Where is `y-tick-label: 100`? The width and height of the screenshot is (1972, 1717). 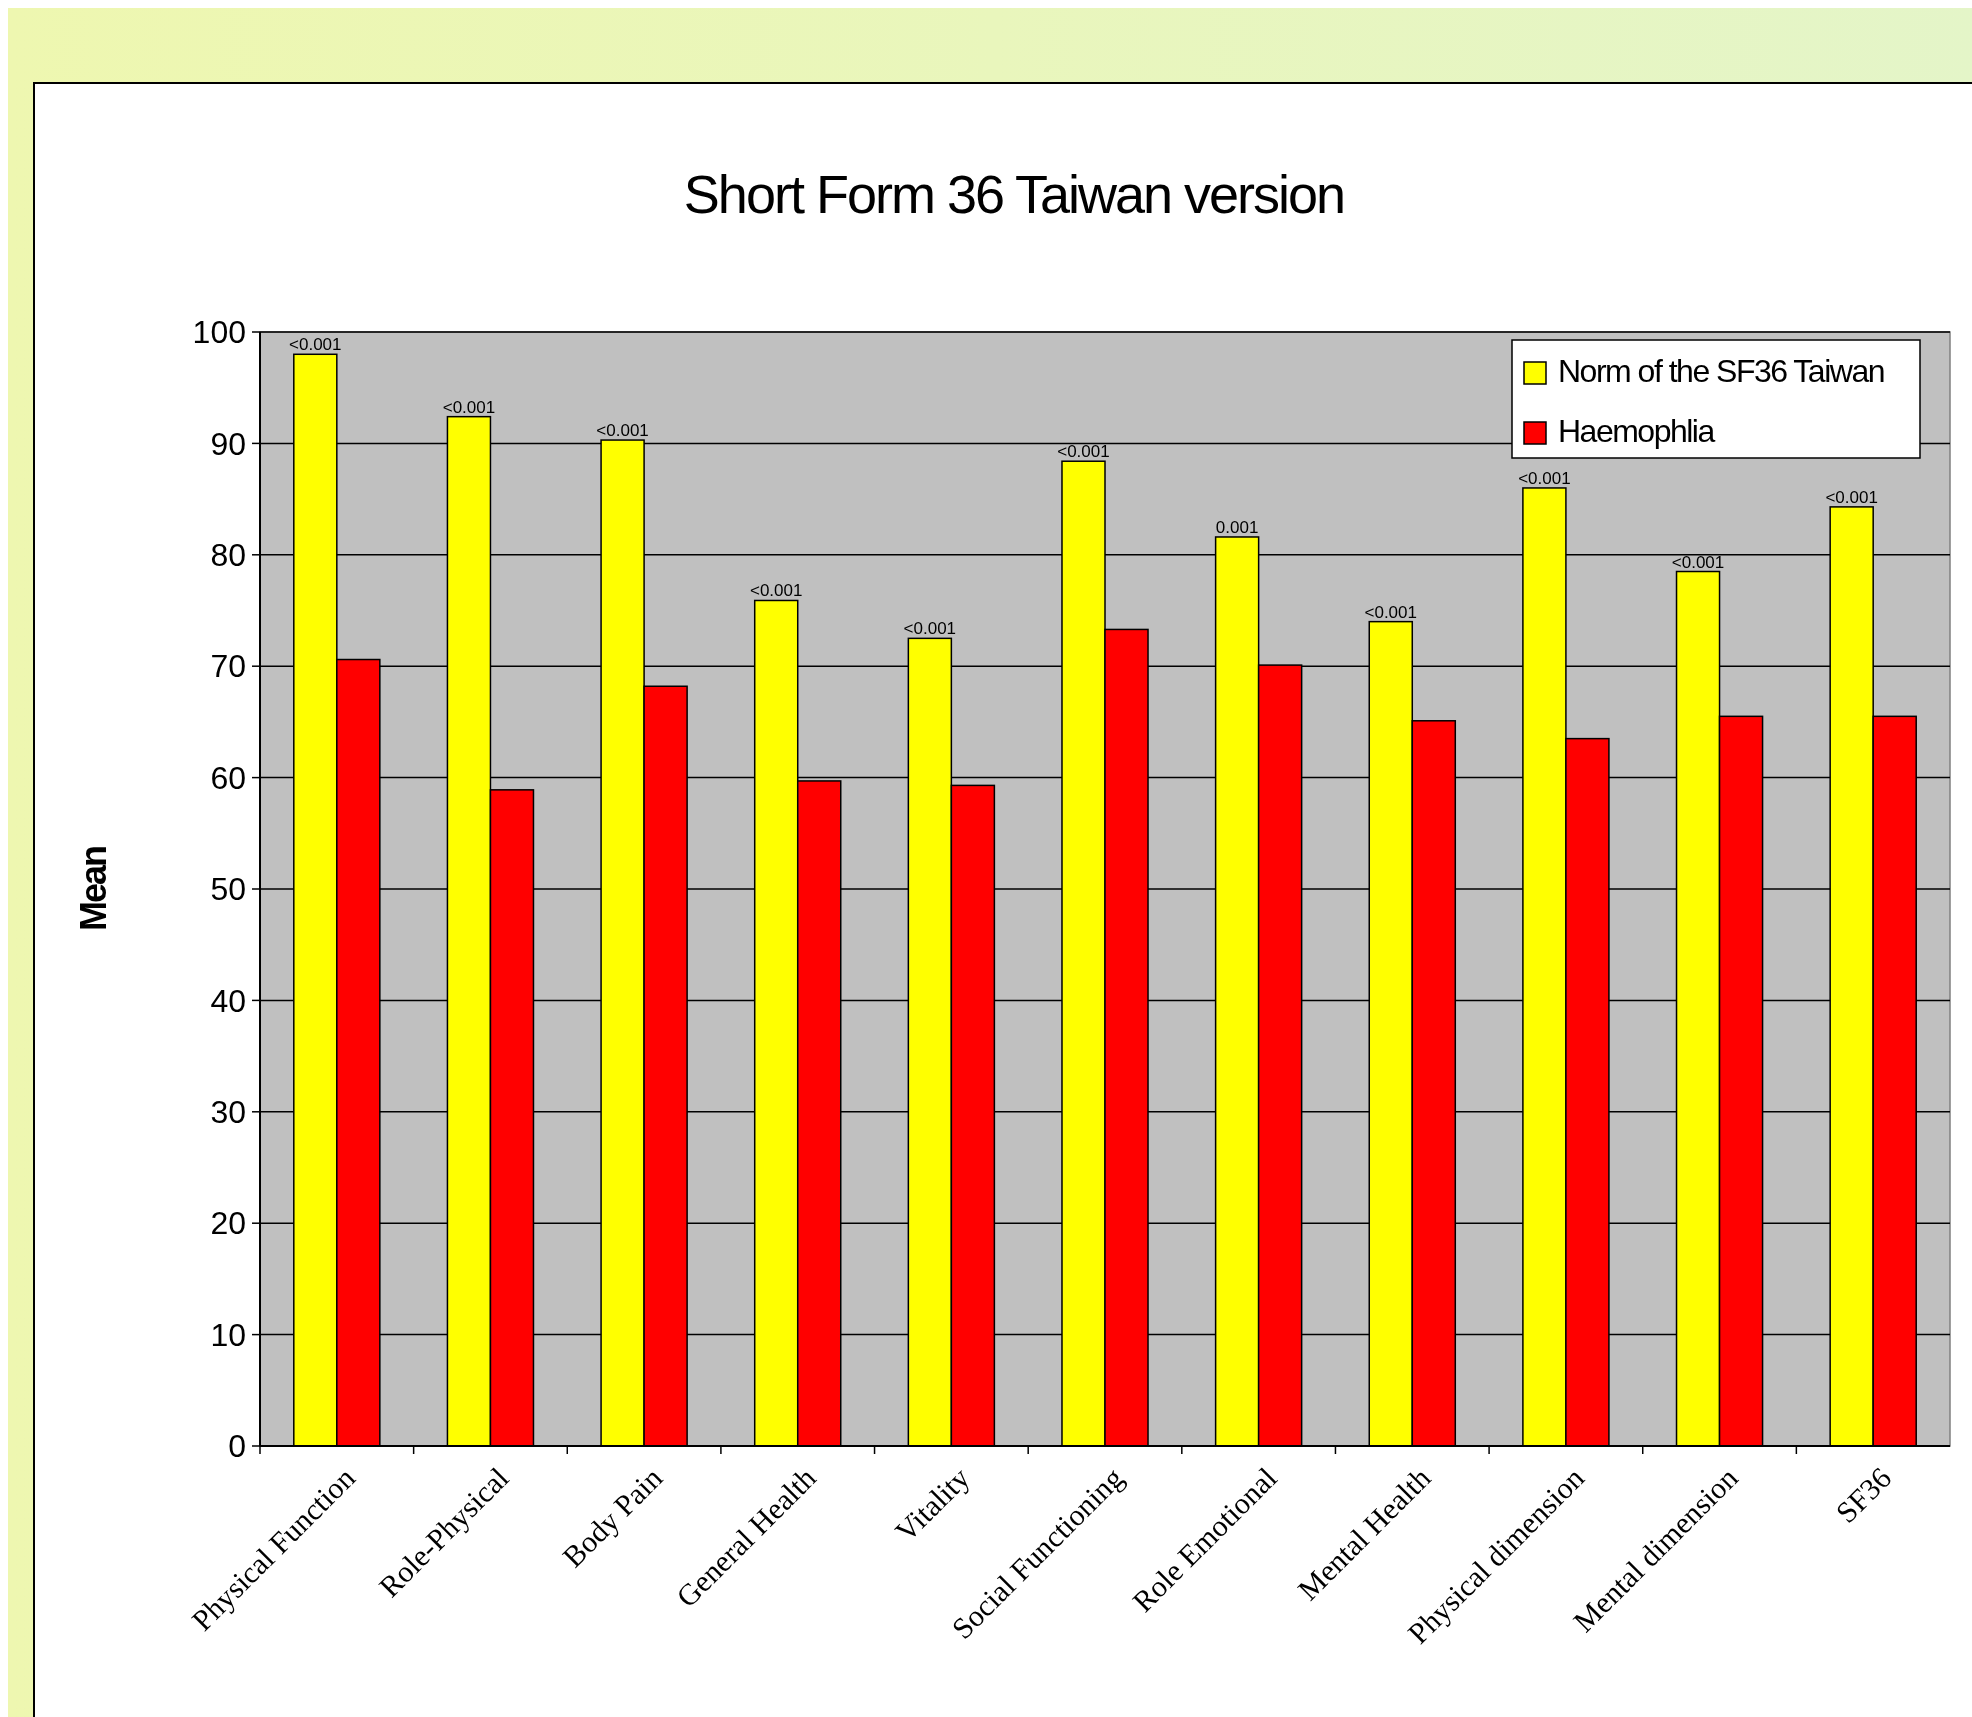 y-tick-label: 100 is located at coordinates (219, 332).